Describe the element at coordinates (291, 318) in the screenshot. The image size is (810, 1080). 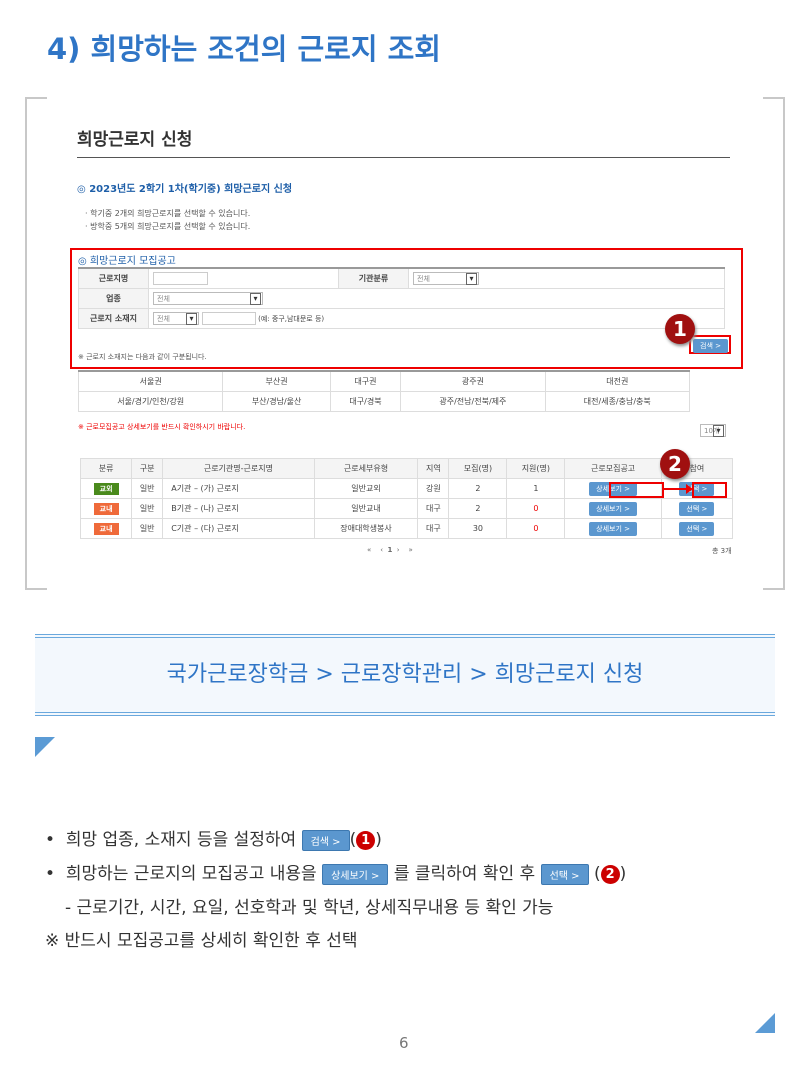
I see `location-hint: (예: 중구,남대문로 등)` at that location.